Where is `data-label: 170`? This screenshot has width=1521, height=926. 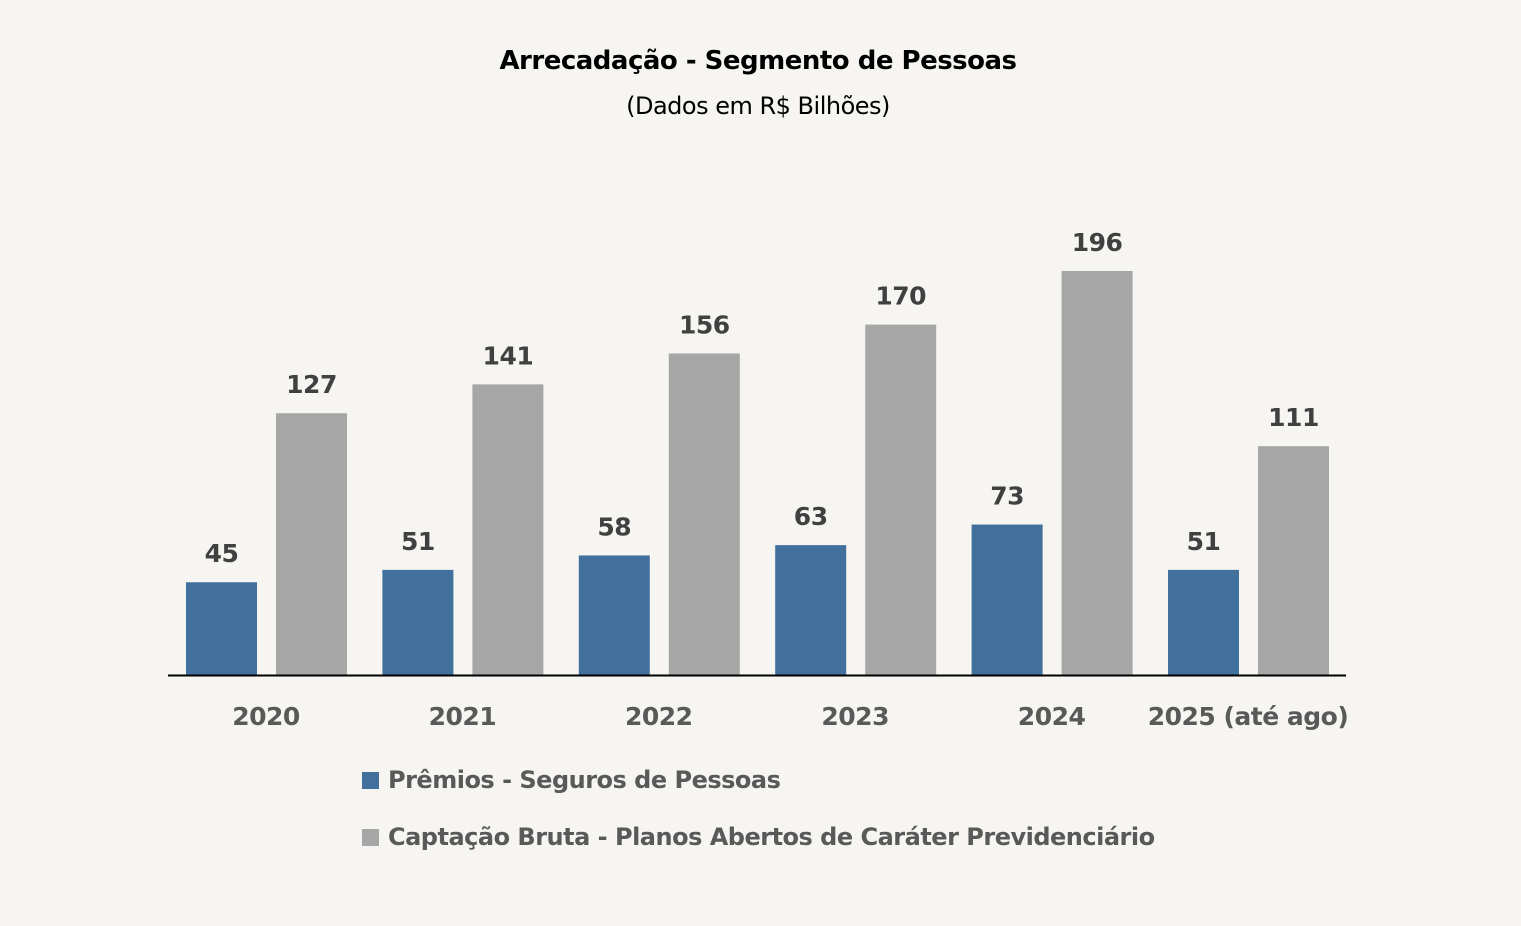
data-label: 170 is located at coordinates (900, 296).